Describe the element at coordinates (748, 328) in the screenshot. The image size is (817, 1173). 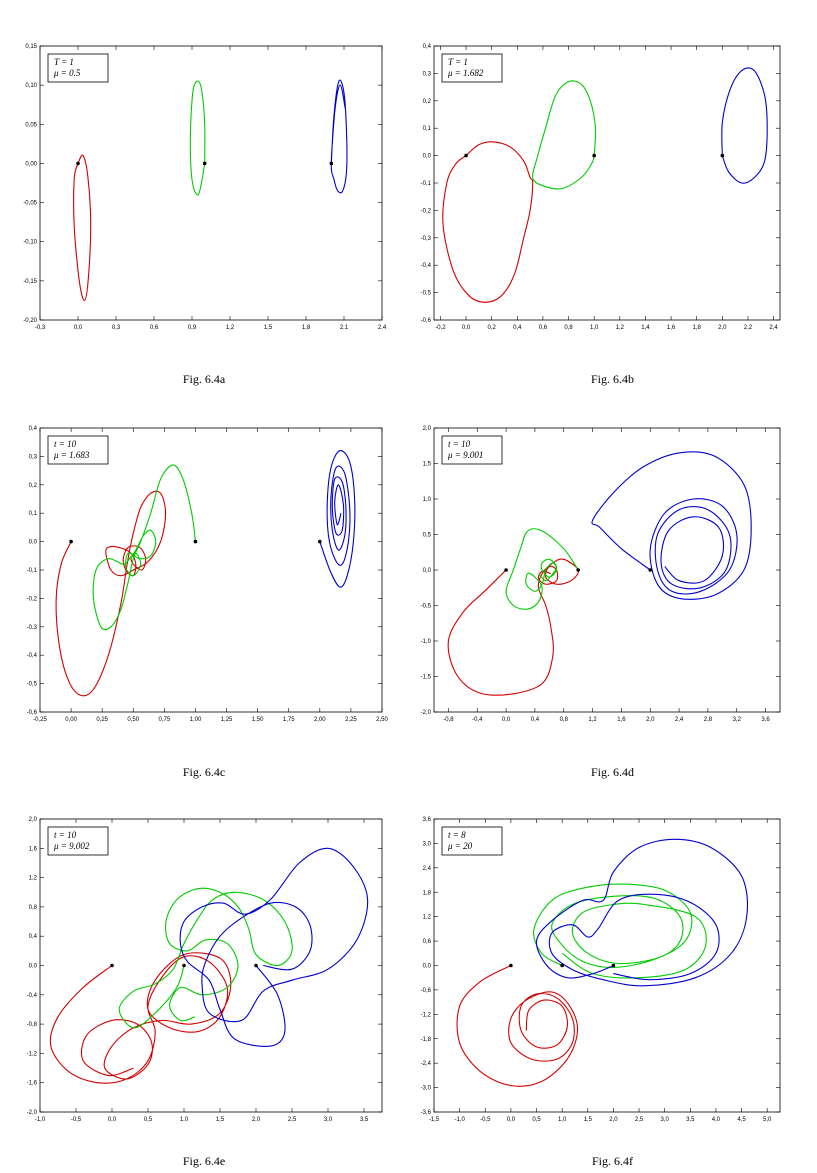
I see `x-tick-label: 2,2` at that location.